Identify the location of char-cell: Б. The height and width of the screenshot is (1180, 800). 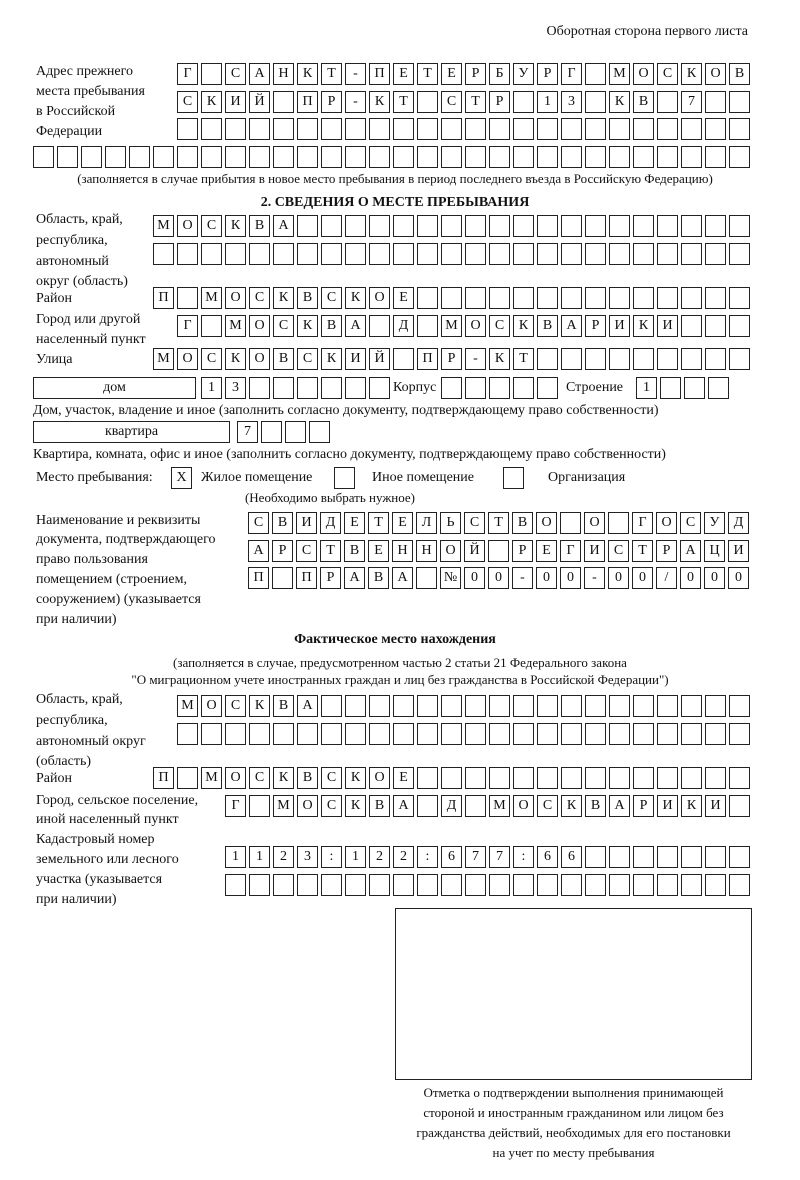
(499, 74).